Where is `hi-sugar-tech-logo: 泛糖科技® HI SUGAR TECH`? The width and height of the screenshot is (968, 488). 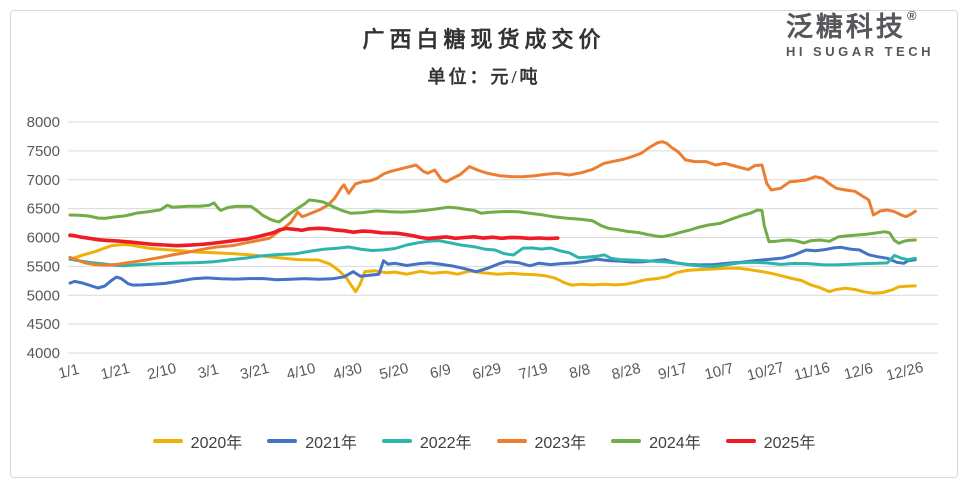 hi-sugar-tech-logo: 泛糖科技® HI SUGAR TECH is located at coordinates (859, 33).